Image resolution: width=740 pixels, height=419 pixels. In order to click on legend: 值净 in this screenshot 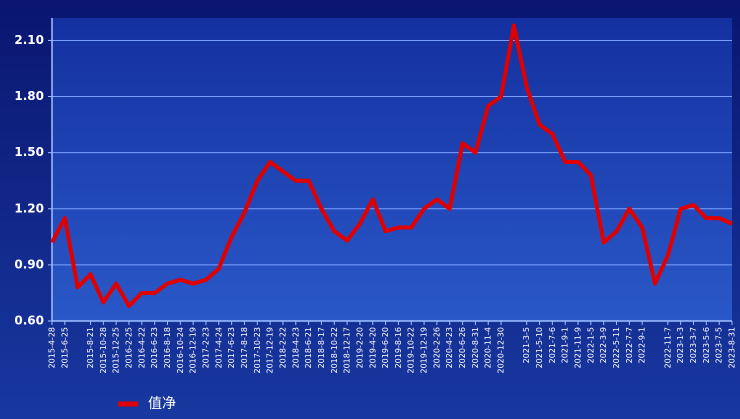, I will do `click(147, 404)`.